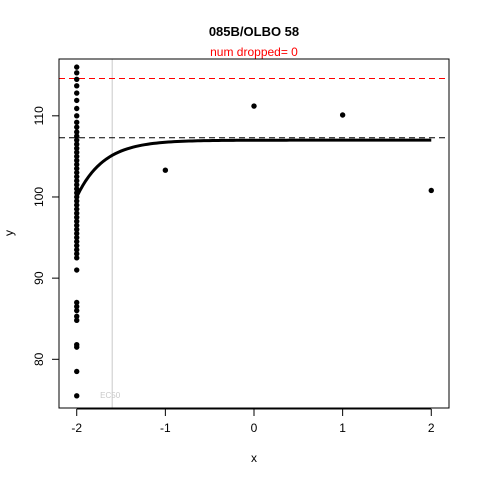  What do you see at coordinates (254, 428) in the screenshot?
I see `x-tick-label: 0` at bounding box center [254, 428].